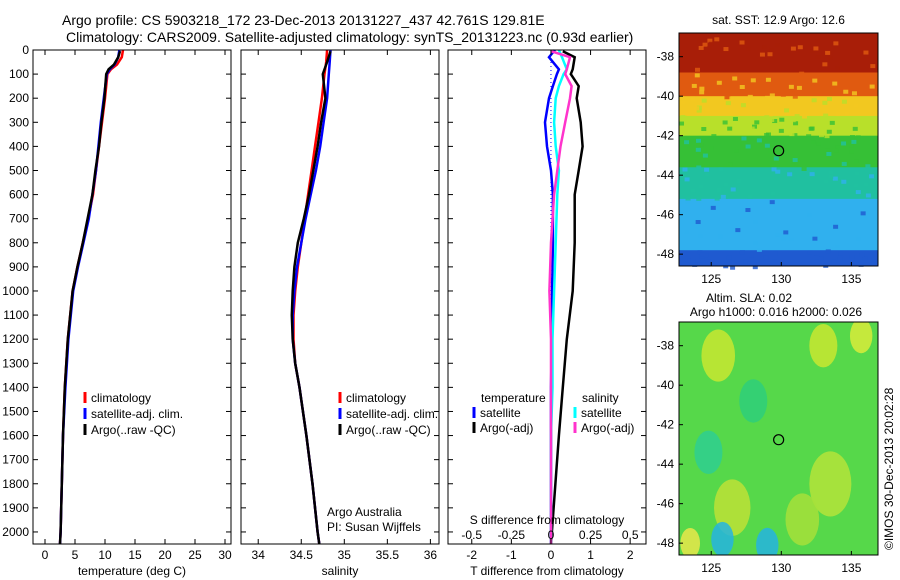 The width and height of the screenshot is (900, 580). I want to click on sla-map-y-tick-label: -46, so click(666, 504).